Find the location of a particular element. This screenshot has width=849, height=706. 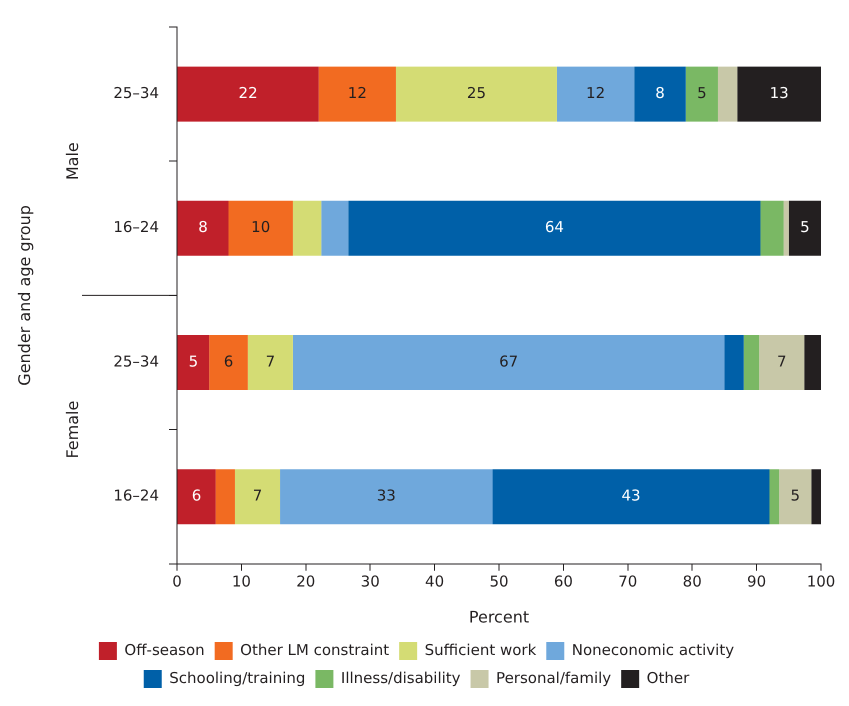

legend-label: Personal/family is located at coordinates (554, 677).